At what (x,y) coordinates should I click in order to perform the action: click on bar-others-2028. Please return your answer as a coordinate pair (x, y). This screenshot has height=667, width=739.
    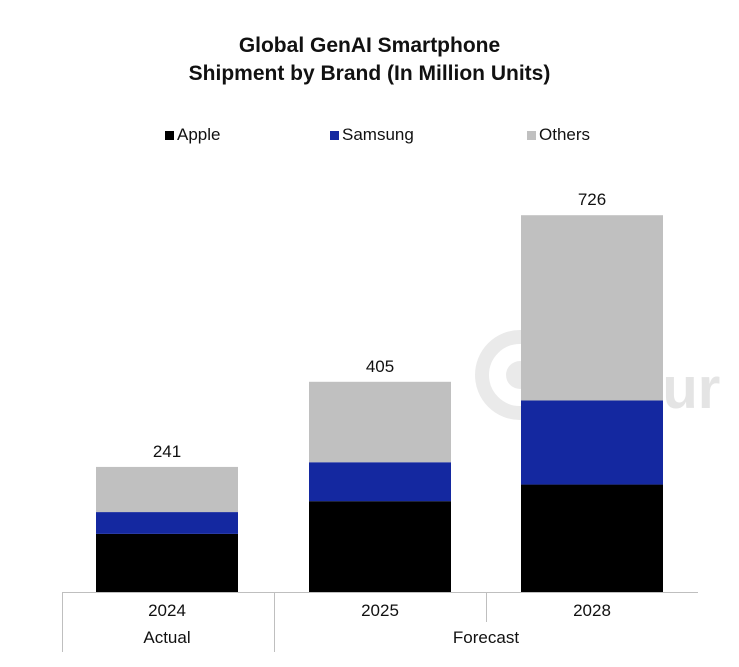
    Looking at the image, I should click on (592, 308).